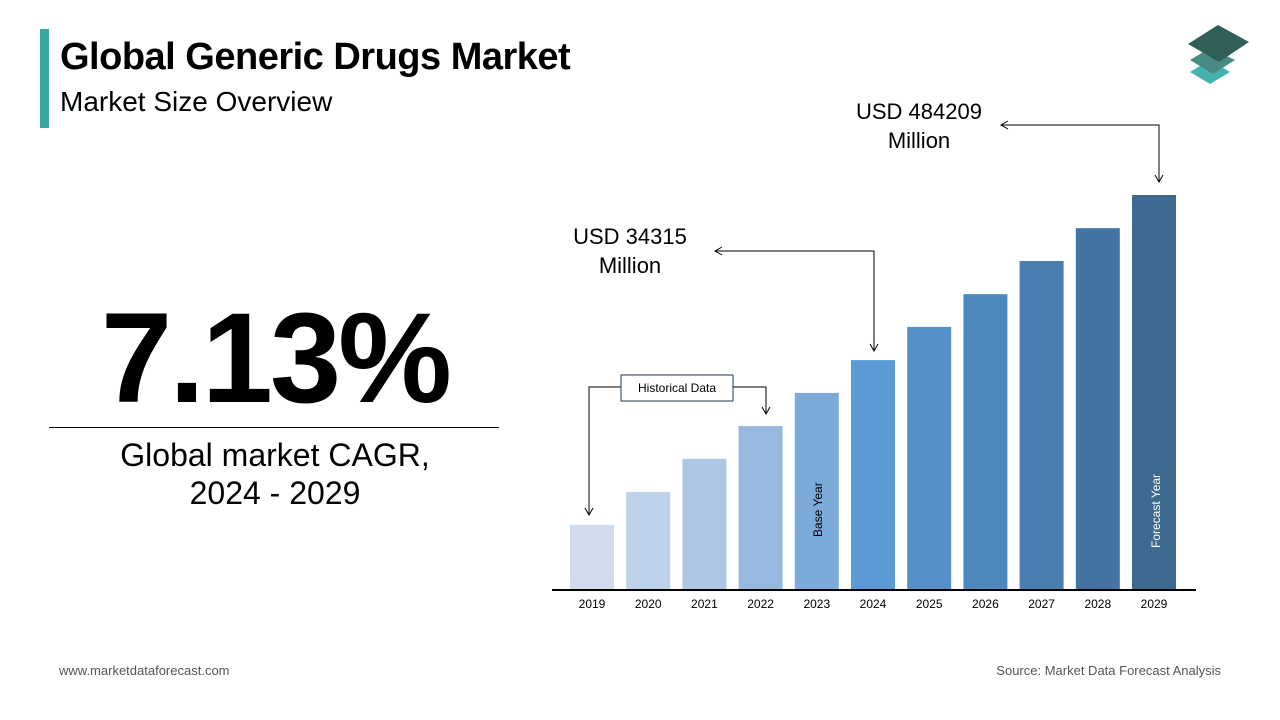 The height and width of the screenshot is (720, 1280). What do you see at coordinates (275, 474) in the screenshot?
I see `cagr-caption: Global market CAGR, 2024 - 2029` at bounding box center [275, 474].